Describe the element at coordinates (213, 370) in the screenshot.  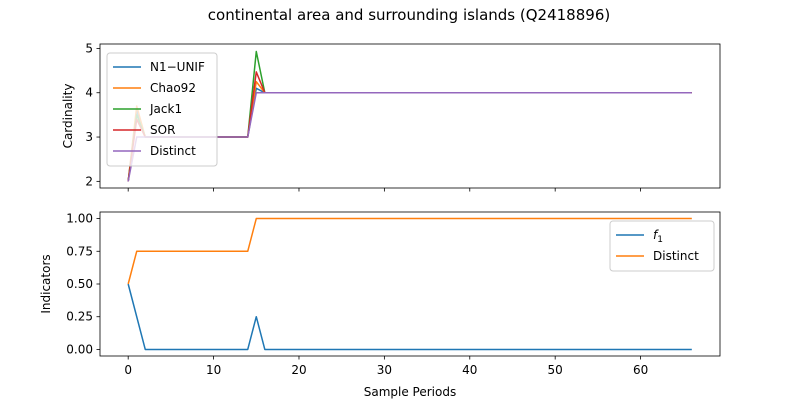
I see `x-tick-label: 10` at that location.